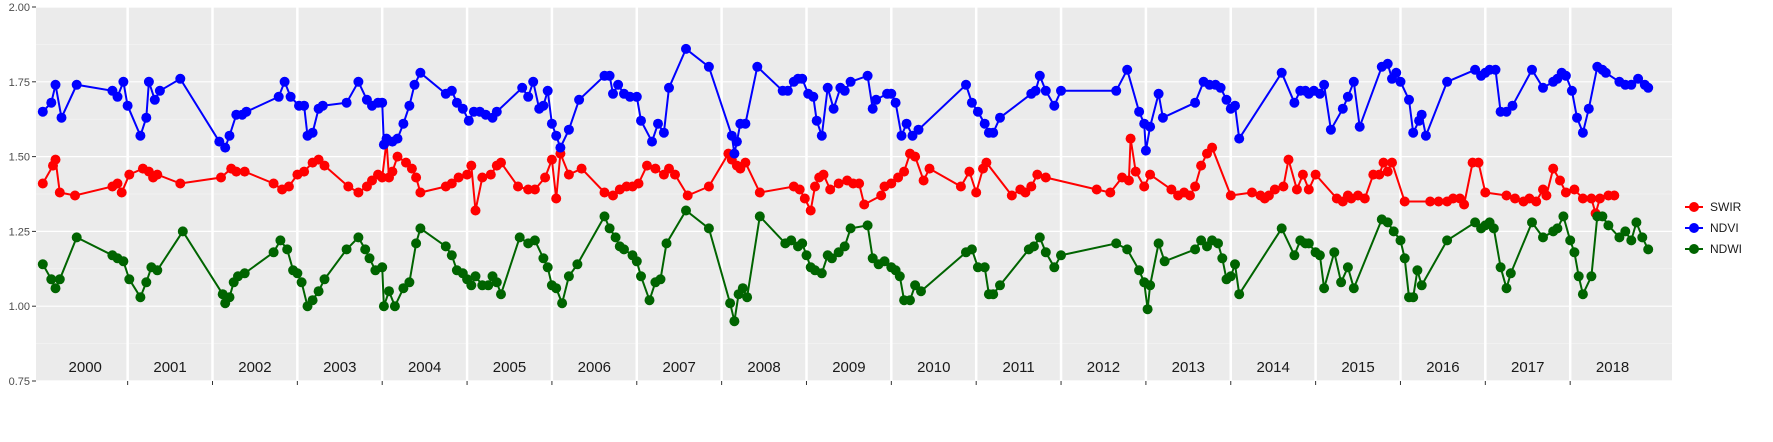 The width and height of the screenshot is (1773, 442). Describe the element at coordinates (679, 367) in the screenshot. I see `year-label: 2007` at that location.